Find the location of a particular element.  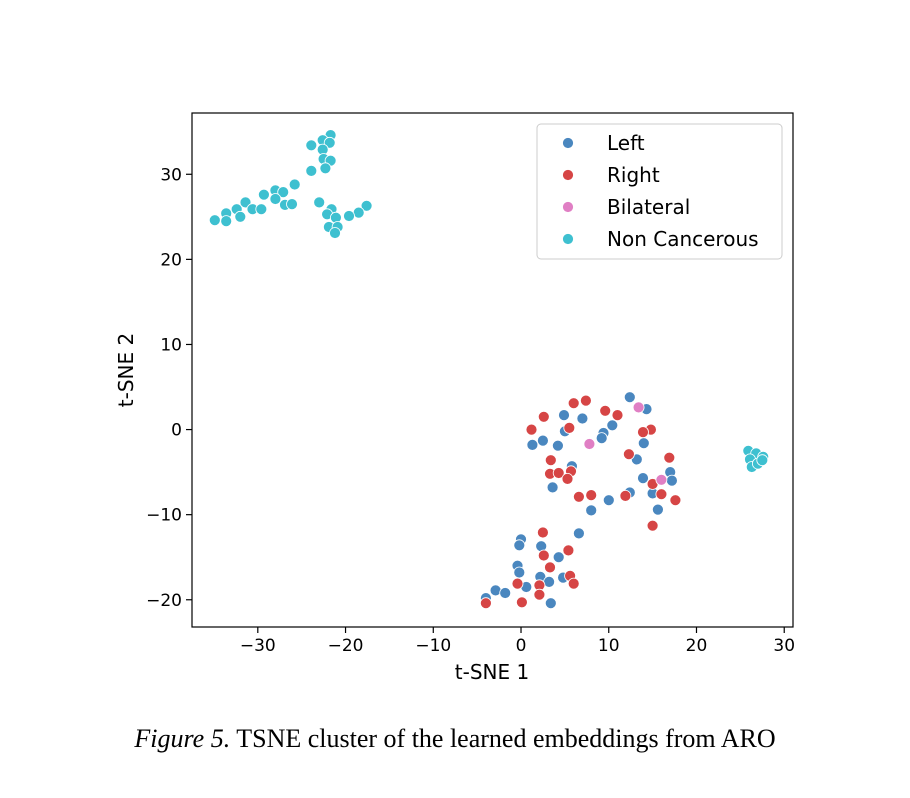

legend-box is located at coordinates (659, 191).